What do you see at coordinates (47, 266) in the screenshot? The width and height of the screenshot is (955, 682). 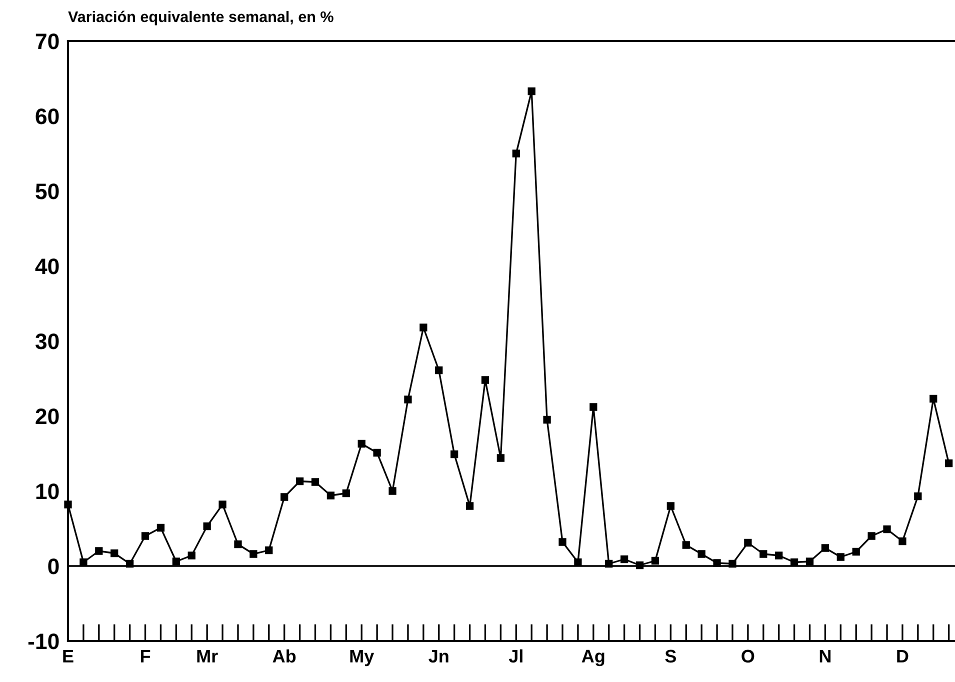 I see `y-tick-label: 40` at bounding box center [47, 266].